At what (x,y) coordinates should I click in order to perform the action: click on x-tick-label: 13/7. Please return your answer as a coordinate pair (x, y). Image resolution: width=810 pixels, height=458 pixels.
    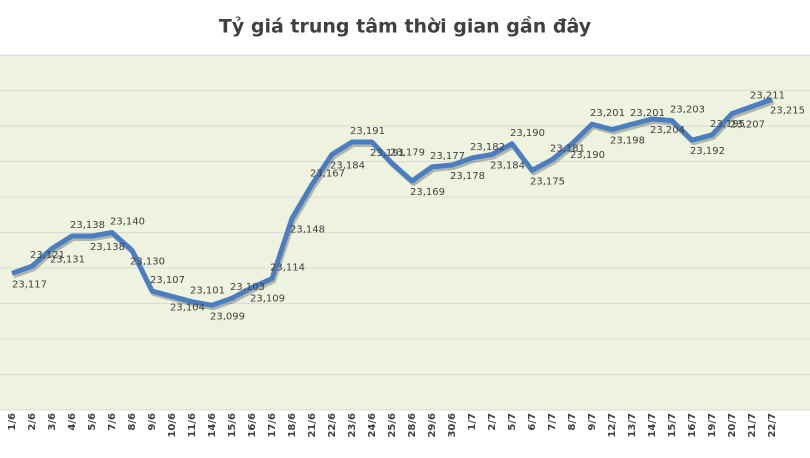
    Looking at the image, I should click on (632, 425).